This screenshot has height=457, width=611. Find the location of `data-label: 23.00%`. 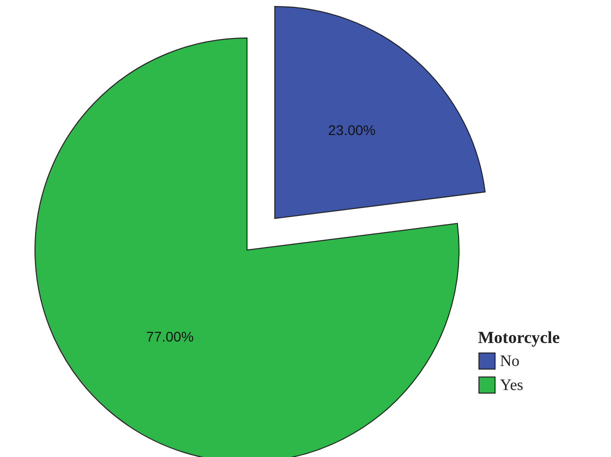

data-label: 23.00% is located at coordinates (352, 130).